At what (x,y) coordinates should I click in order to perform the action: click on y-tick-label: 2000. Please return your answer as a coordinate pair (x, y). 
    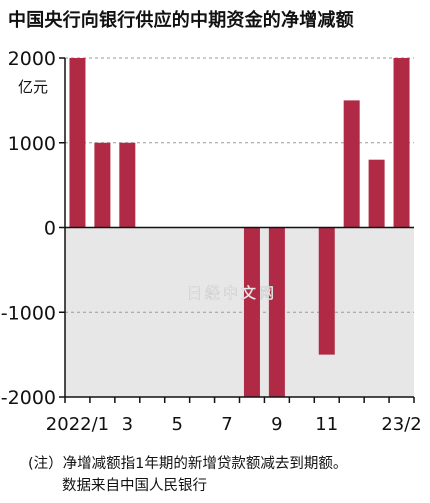
    Looking at the image, I should click on (32, 59).